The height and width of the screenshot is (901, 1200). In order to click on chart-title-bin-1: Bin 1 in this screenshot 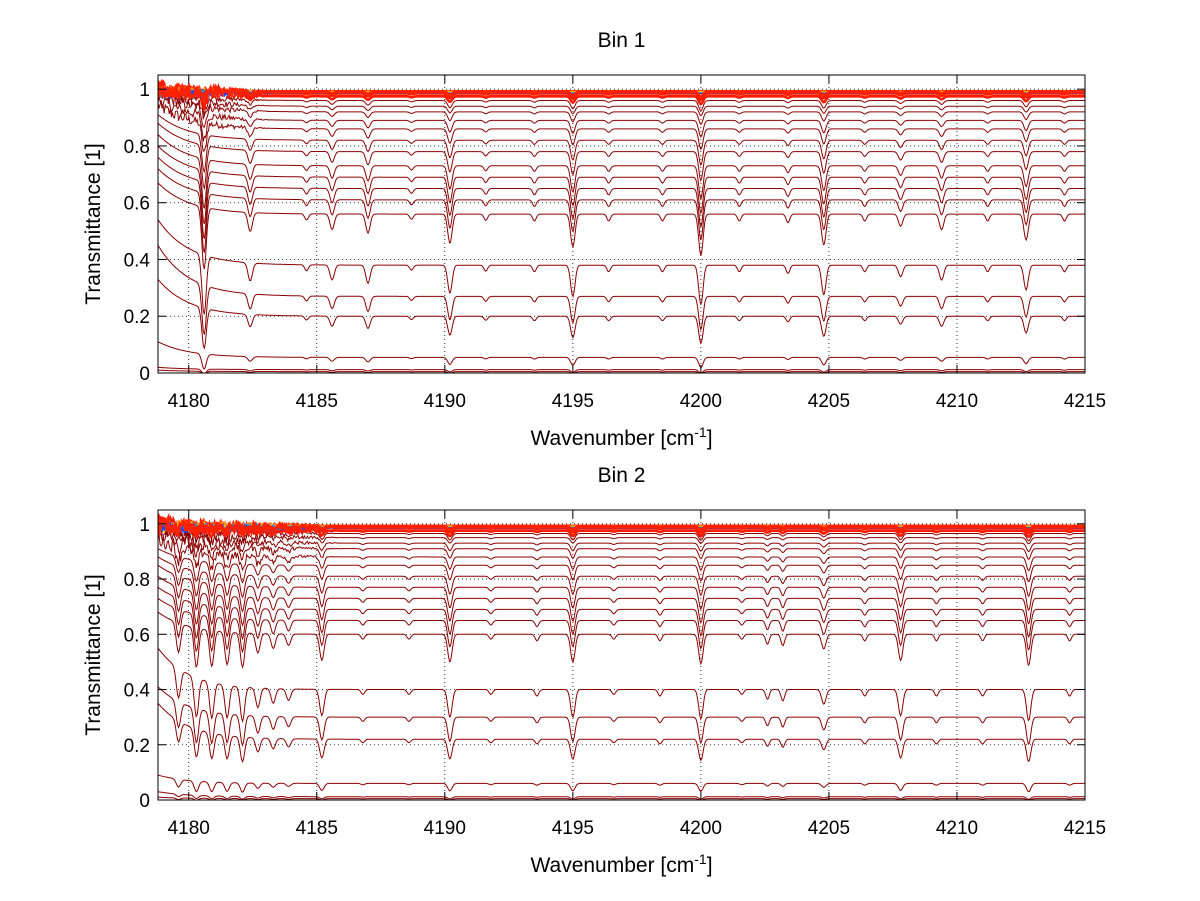, I will do `click(622, 40)`.